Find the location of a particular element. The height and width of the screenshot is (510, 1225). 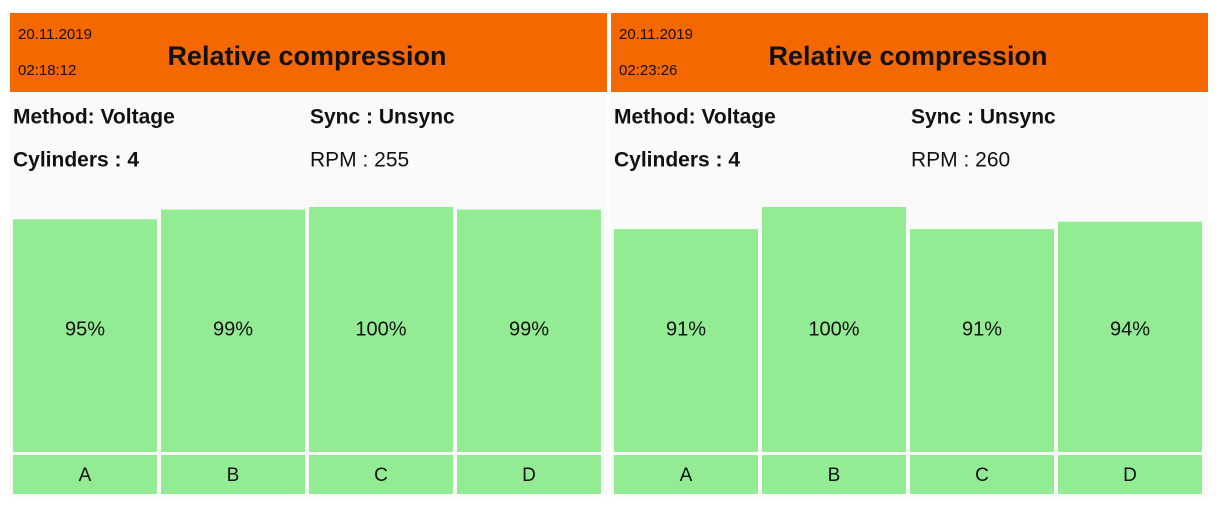

value-label: 94% is located at coordinates (1130, 329).